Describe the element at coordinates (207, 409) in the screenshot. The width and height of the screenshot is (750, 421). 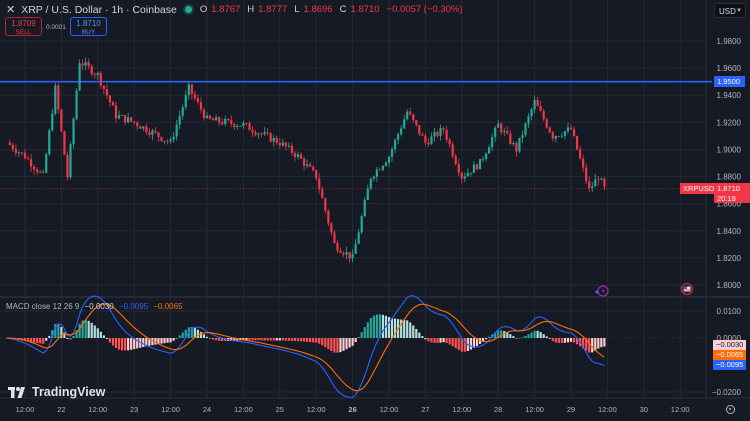
I see `svg-text: 24` at that location.